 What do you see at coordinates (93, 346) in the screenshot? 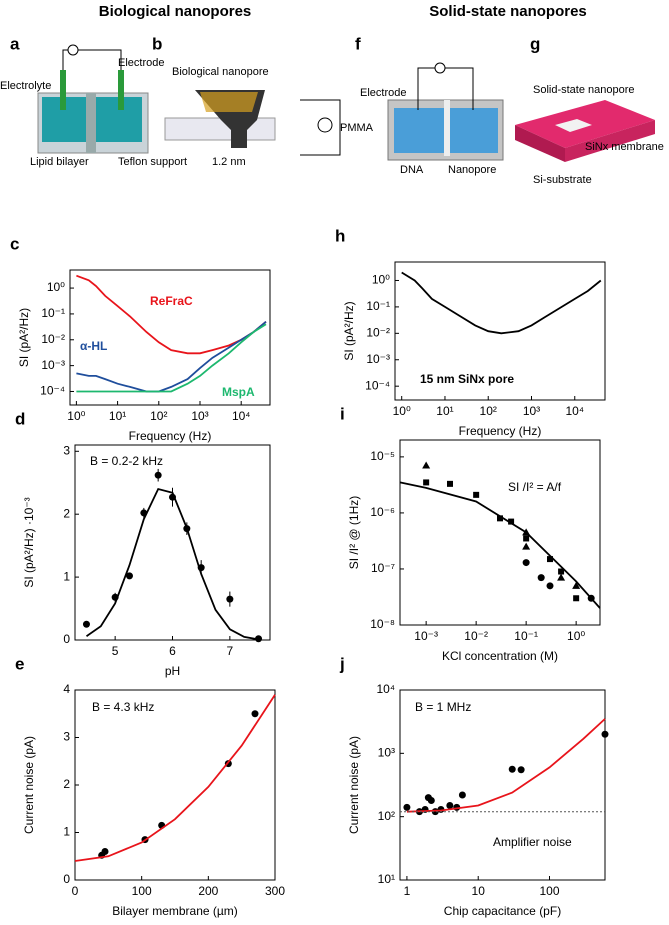
I see `series-label: α-HL` at bounding box center [93, 346].